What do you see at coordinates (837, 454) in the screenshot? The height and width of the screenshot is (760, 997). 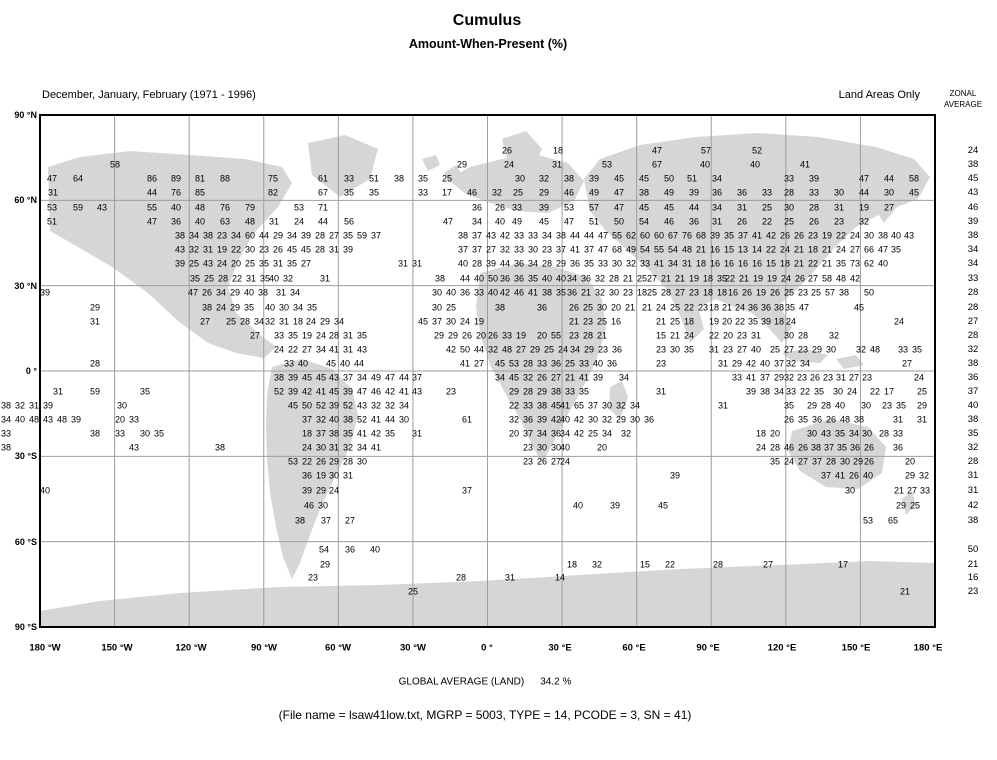 I see `land-australia` at bounding box center [837, 454].